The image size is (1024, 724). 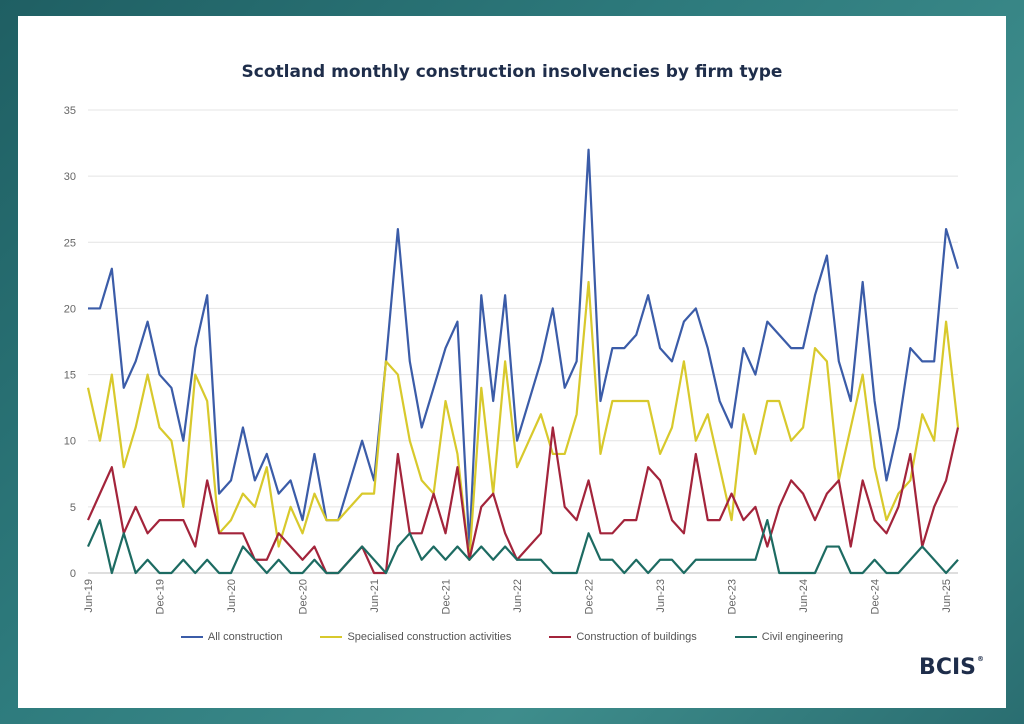 I want to click on y-tick-label: 35, so click(x=70, y=111).